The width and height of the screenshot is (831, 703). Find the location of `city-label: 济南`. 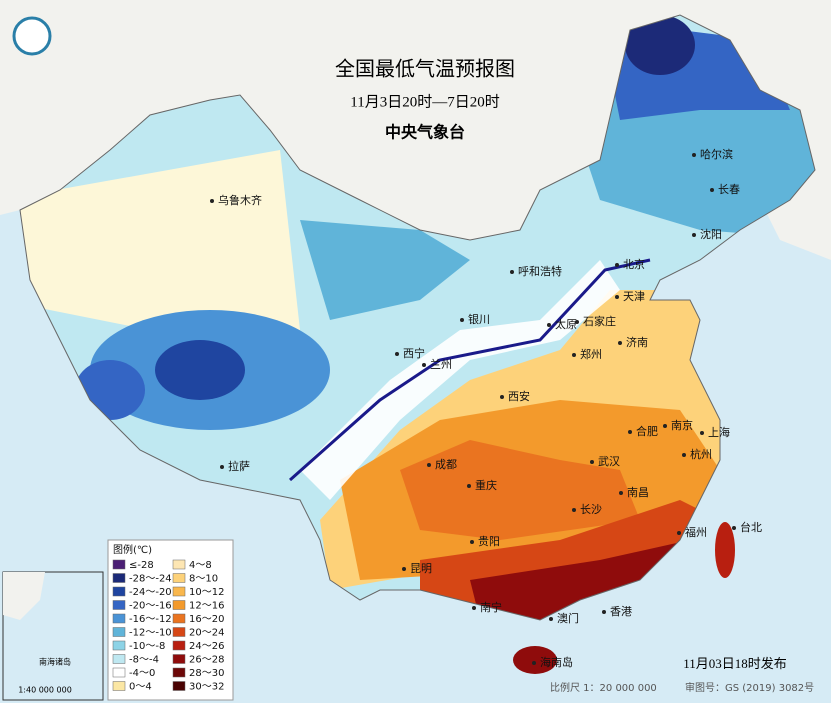

city-label: 济南 is located at coordinates (637, 342).